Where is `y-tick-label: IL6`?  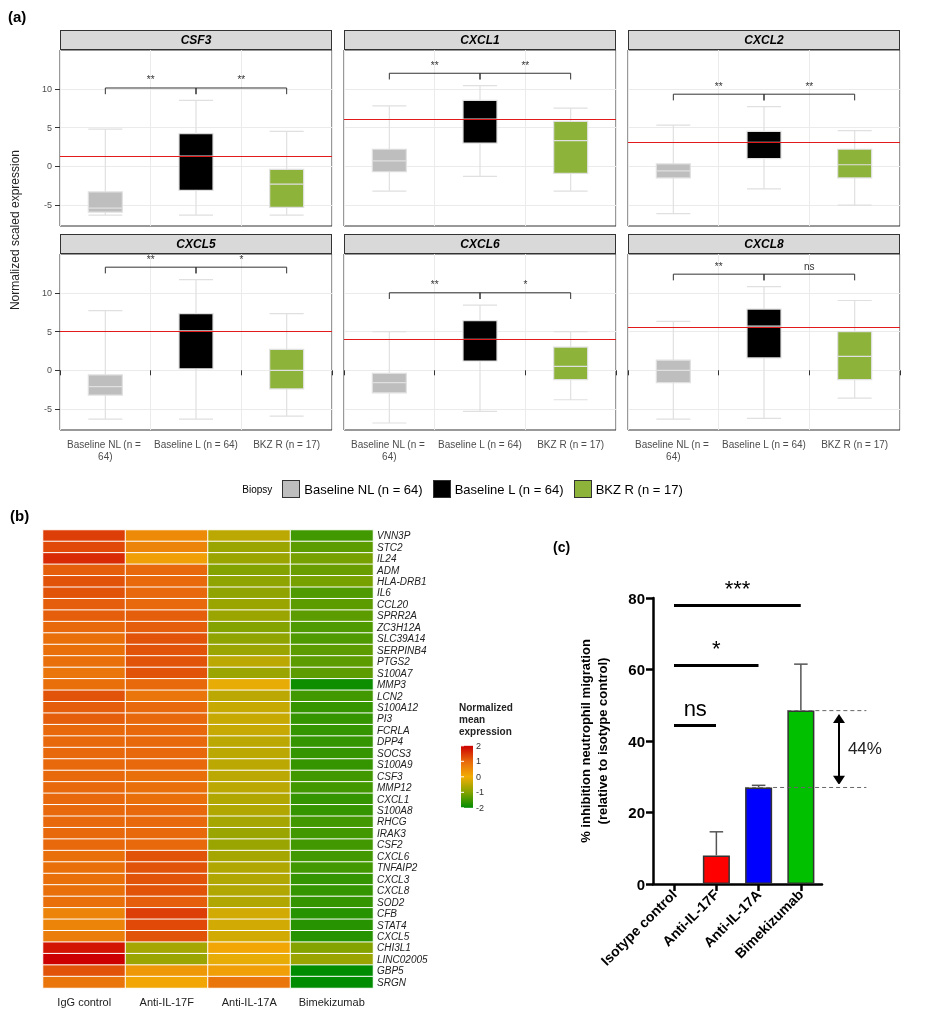
y-tick-label: IL6 is located at coordinates (384, 593).